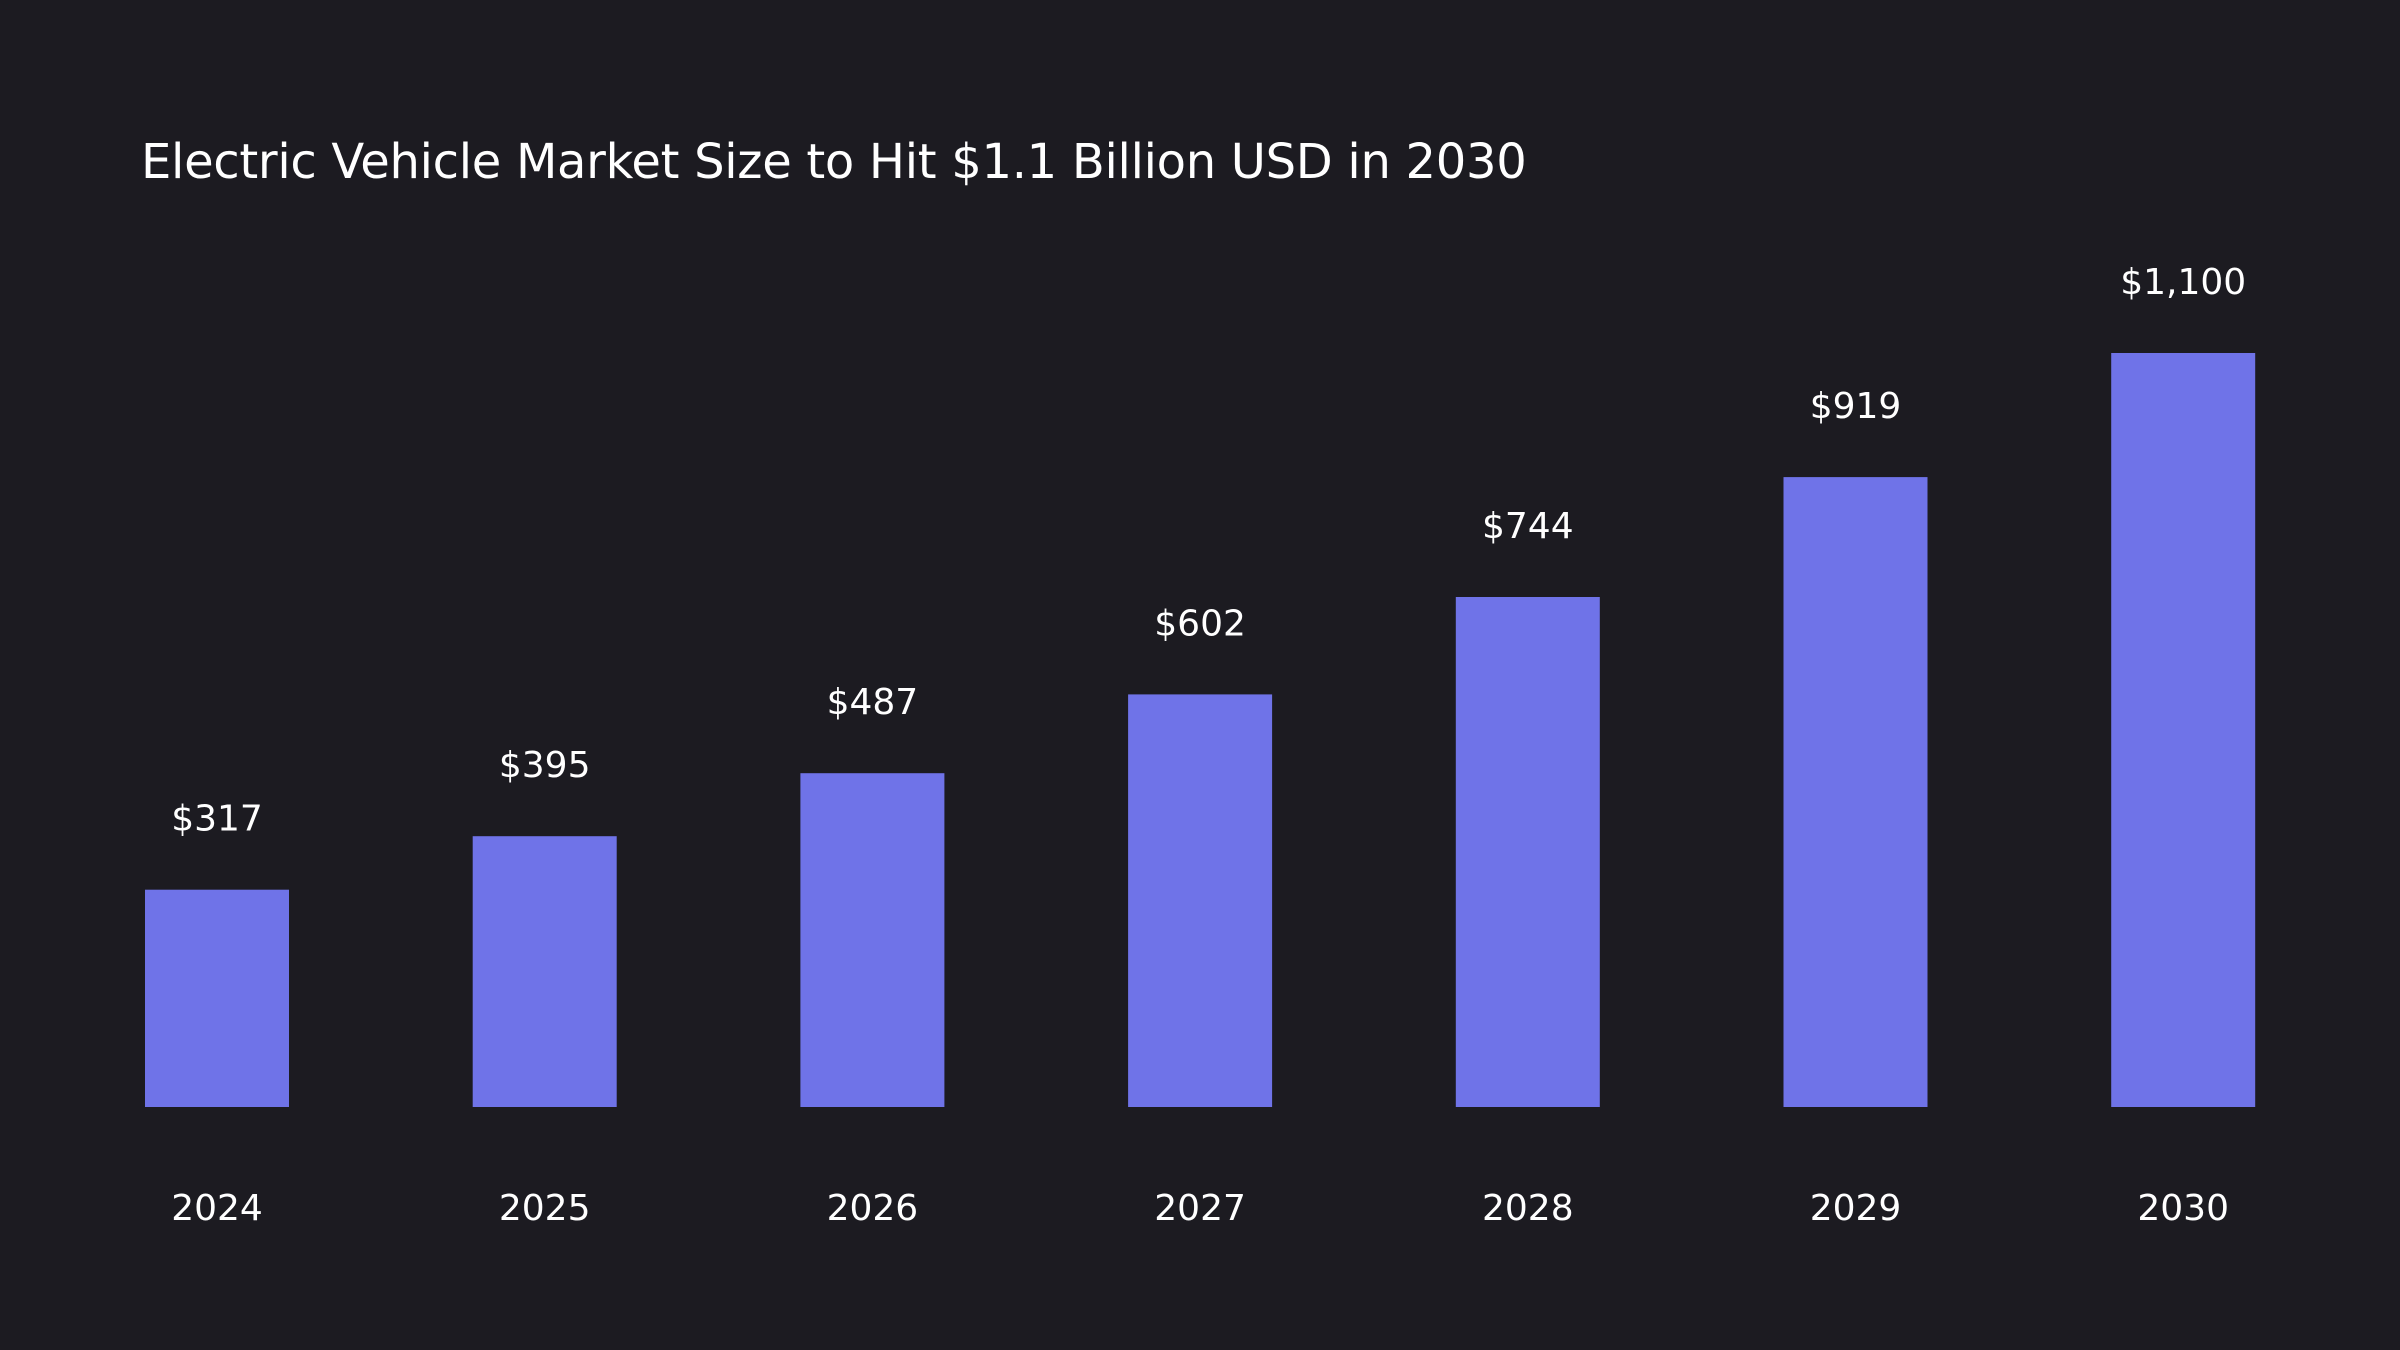 The width and height of the screenshot is (2400, 1350). I want to click on bar-2029, so click(1855, 792).